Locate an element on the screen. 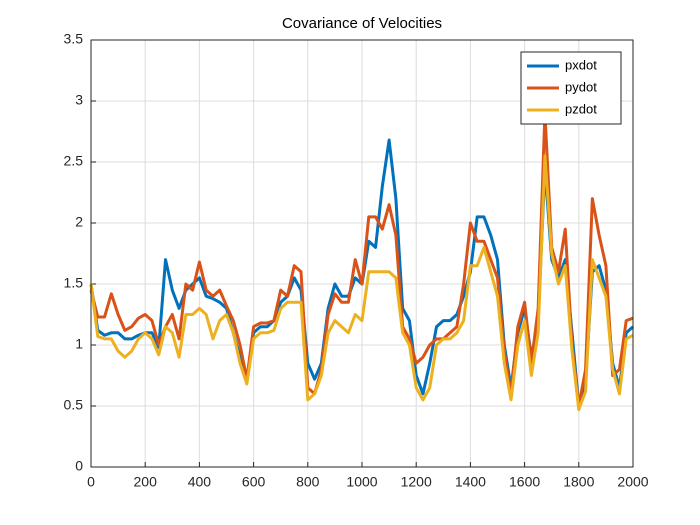  legend-label: pzdot is located at coordinates (581, 108).